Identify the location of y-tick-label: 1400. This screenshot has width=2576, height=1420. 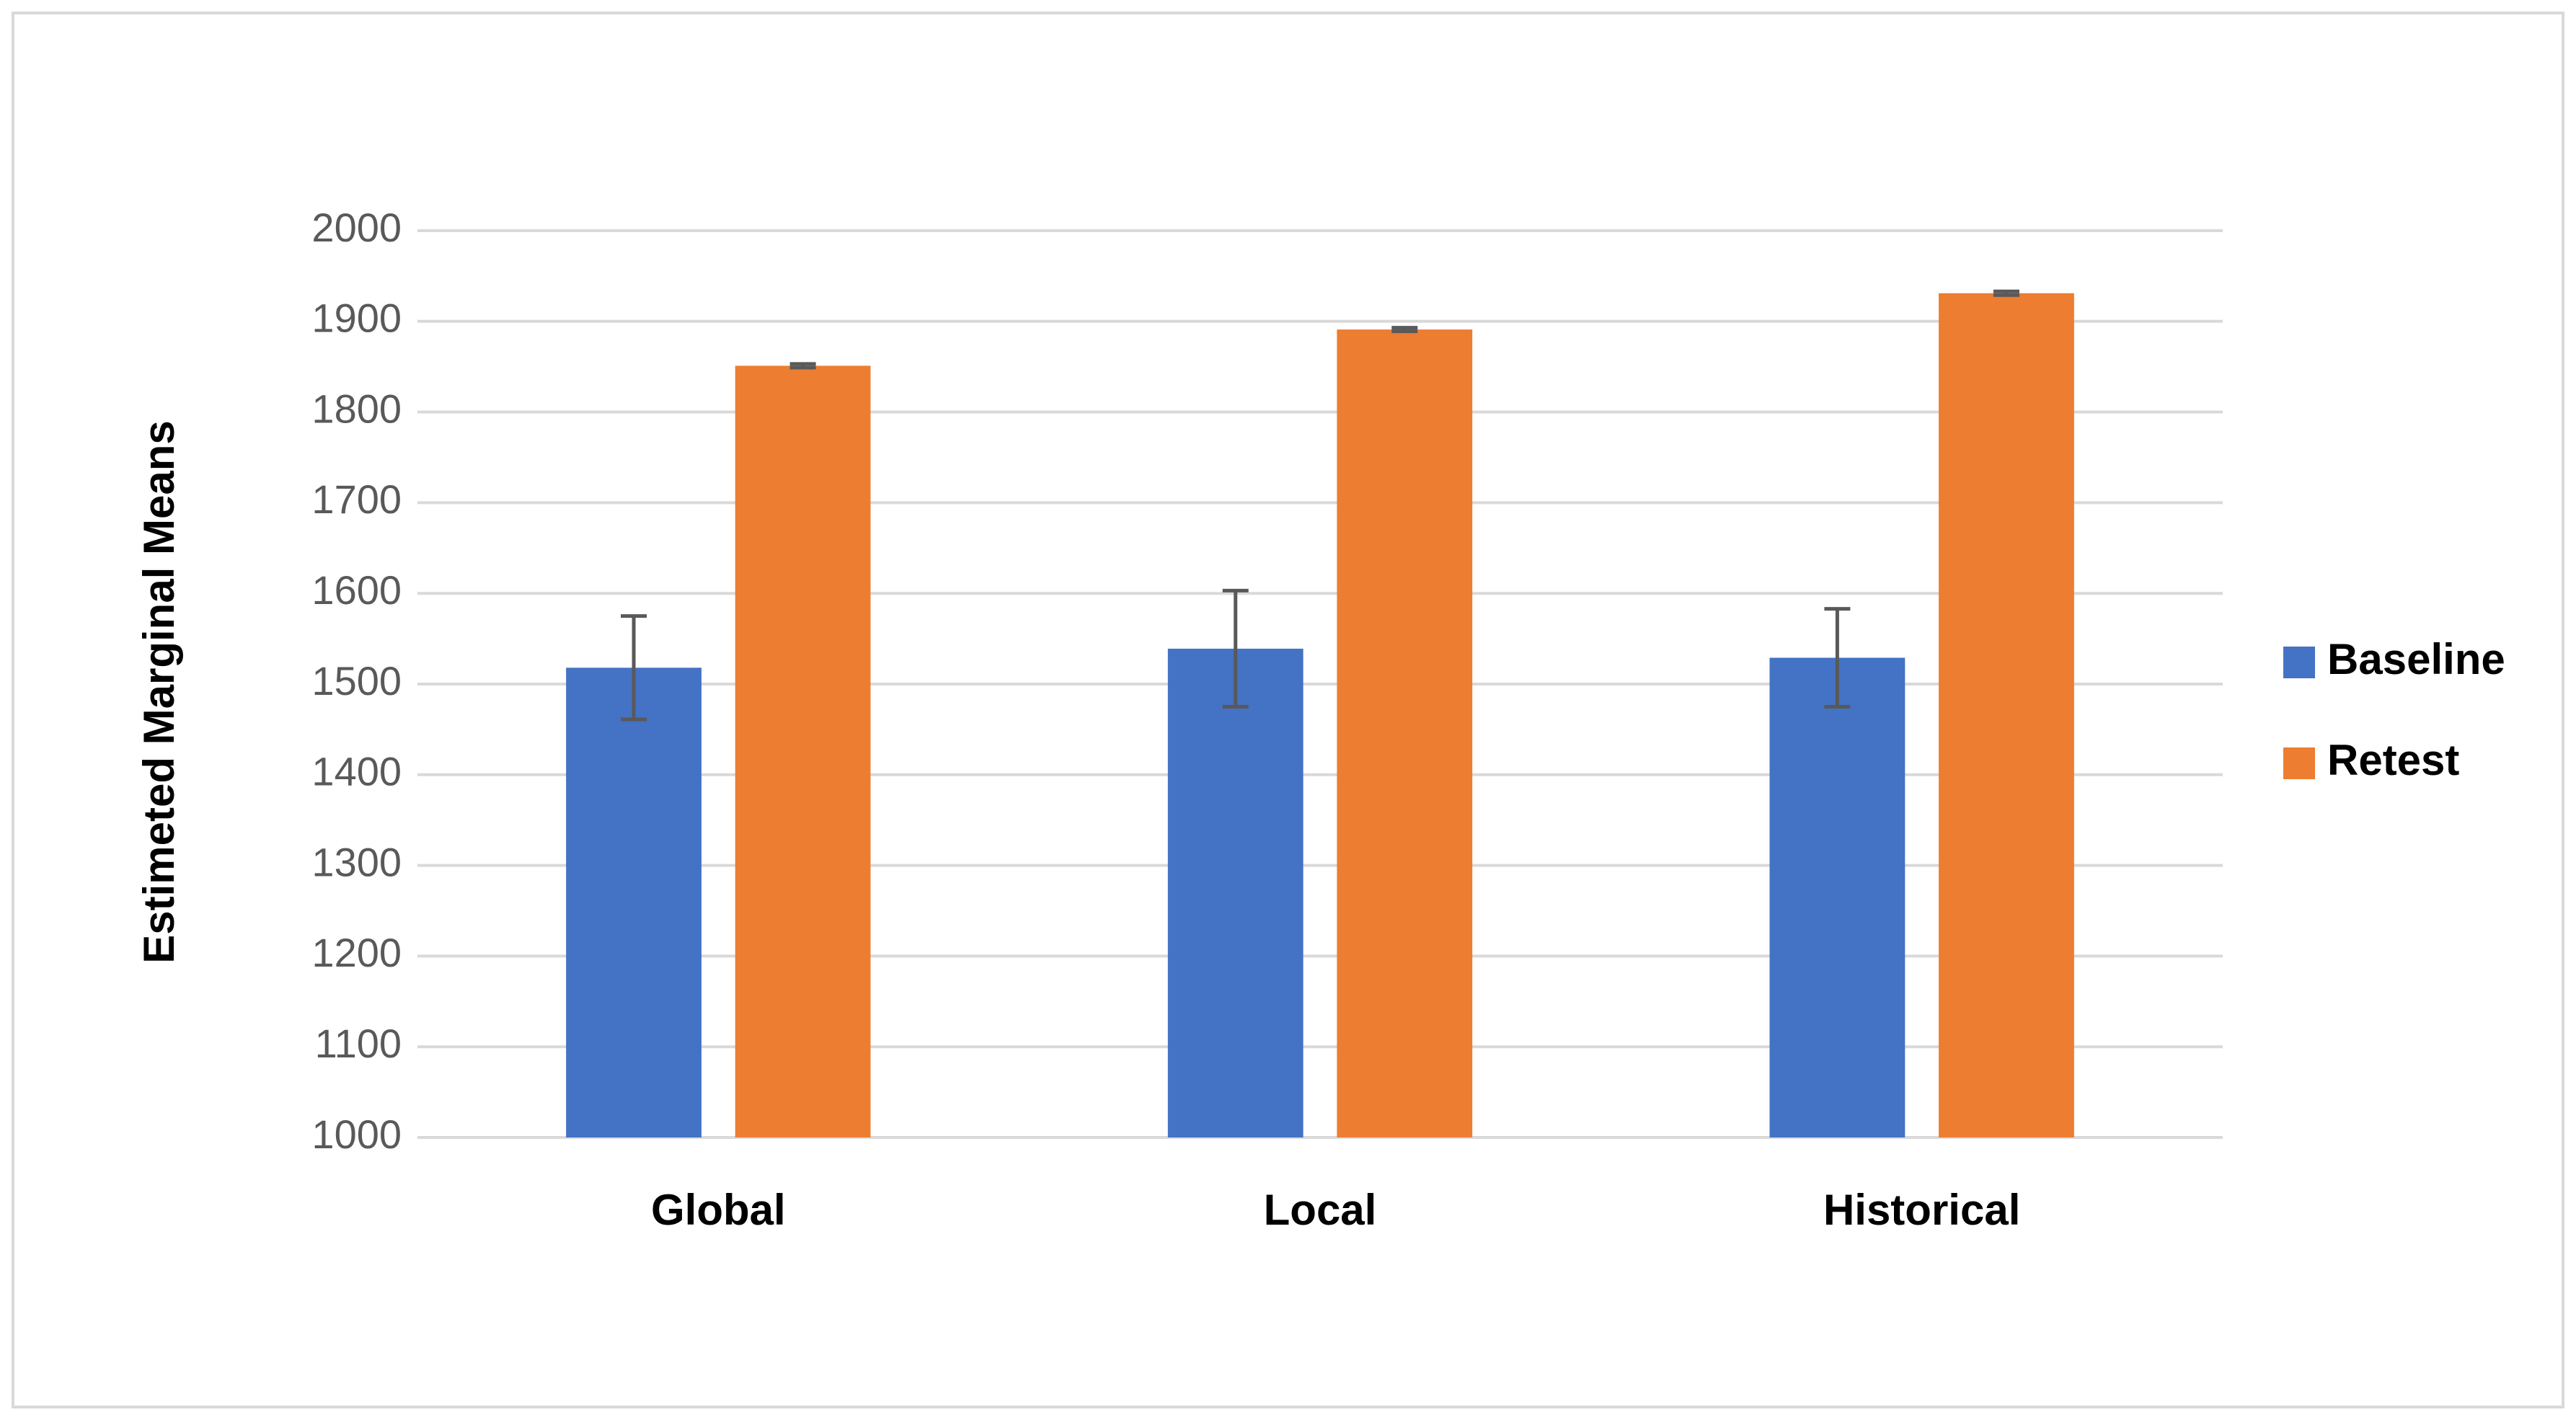
(356, 771).